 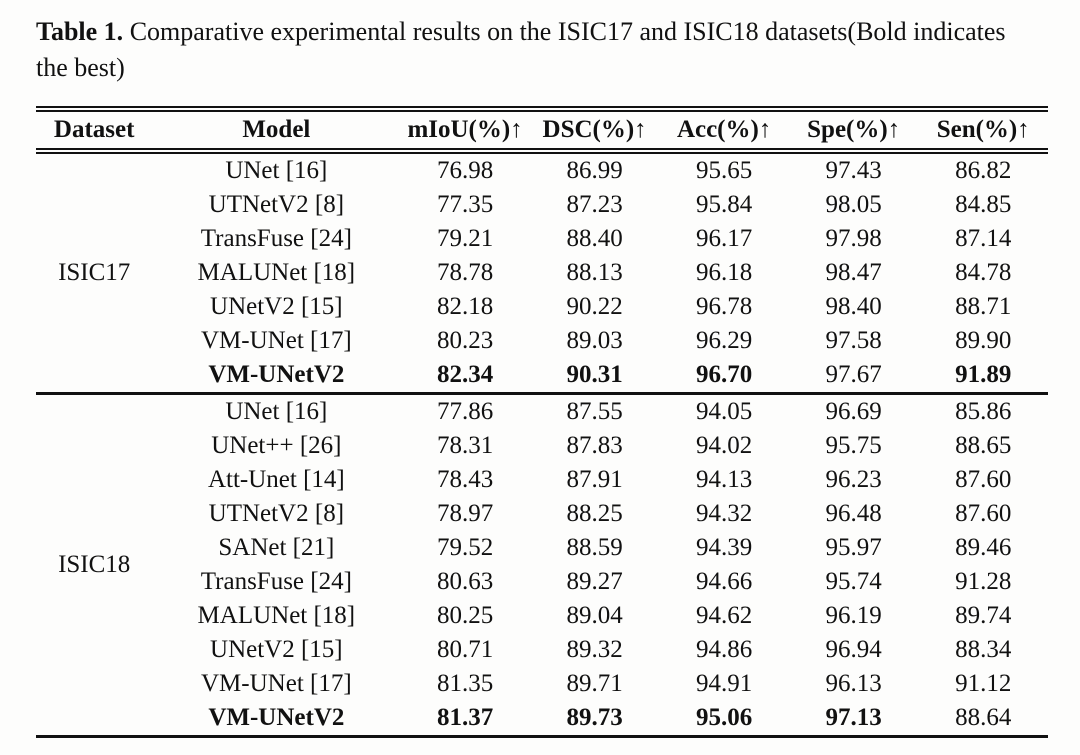 What do you see at coordinates (276, 306) in the screenshot?
I see `model-cell: UNetV2 [15]` at bounding box center [276, 306].